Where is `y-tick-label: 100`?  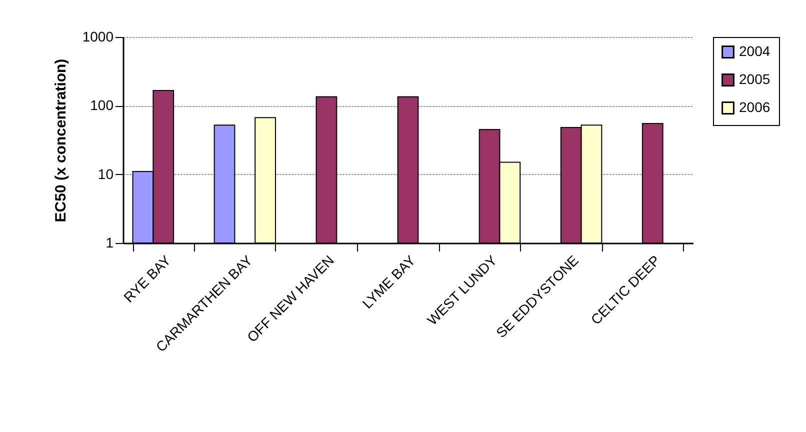
y-tick-label: 100 is located at coordinates (102, 105).